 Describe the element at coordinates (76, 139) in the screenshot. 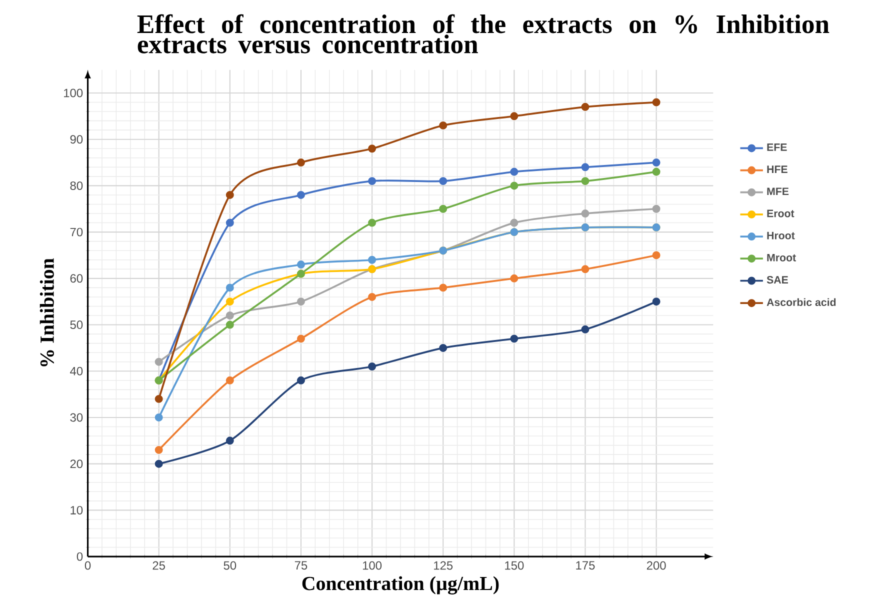

I see `y-tick-label: 90` at that location.